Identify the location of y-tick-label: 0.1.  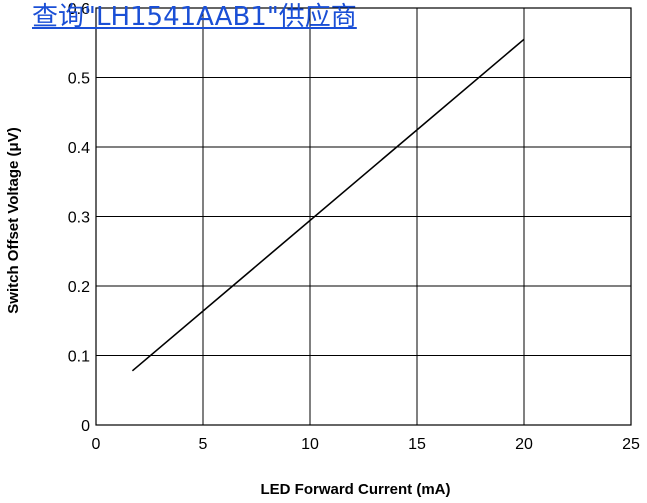
(79, 357).